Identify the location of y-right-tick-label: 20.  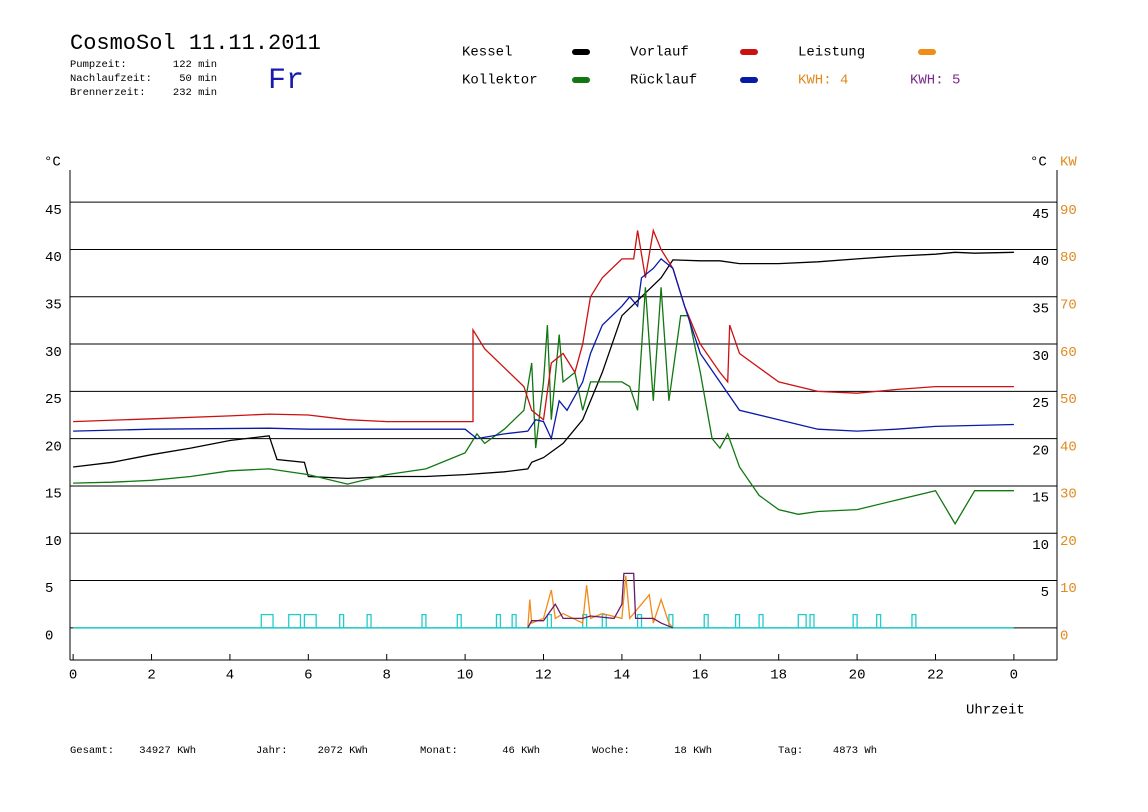
(1040, 451).